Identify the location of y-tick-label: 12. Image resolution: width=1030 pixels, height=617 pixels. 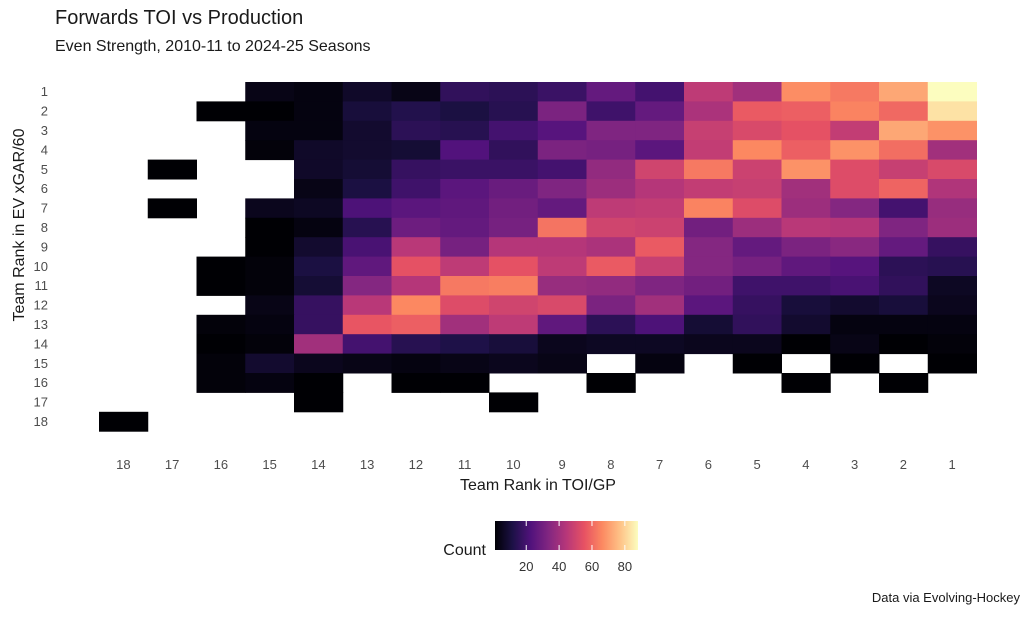
(41, 305).